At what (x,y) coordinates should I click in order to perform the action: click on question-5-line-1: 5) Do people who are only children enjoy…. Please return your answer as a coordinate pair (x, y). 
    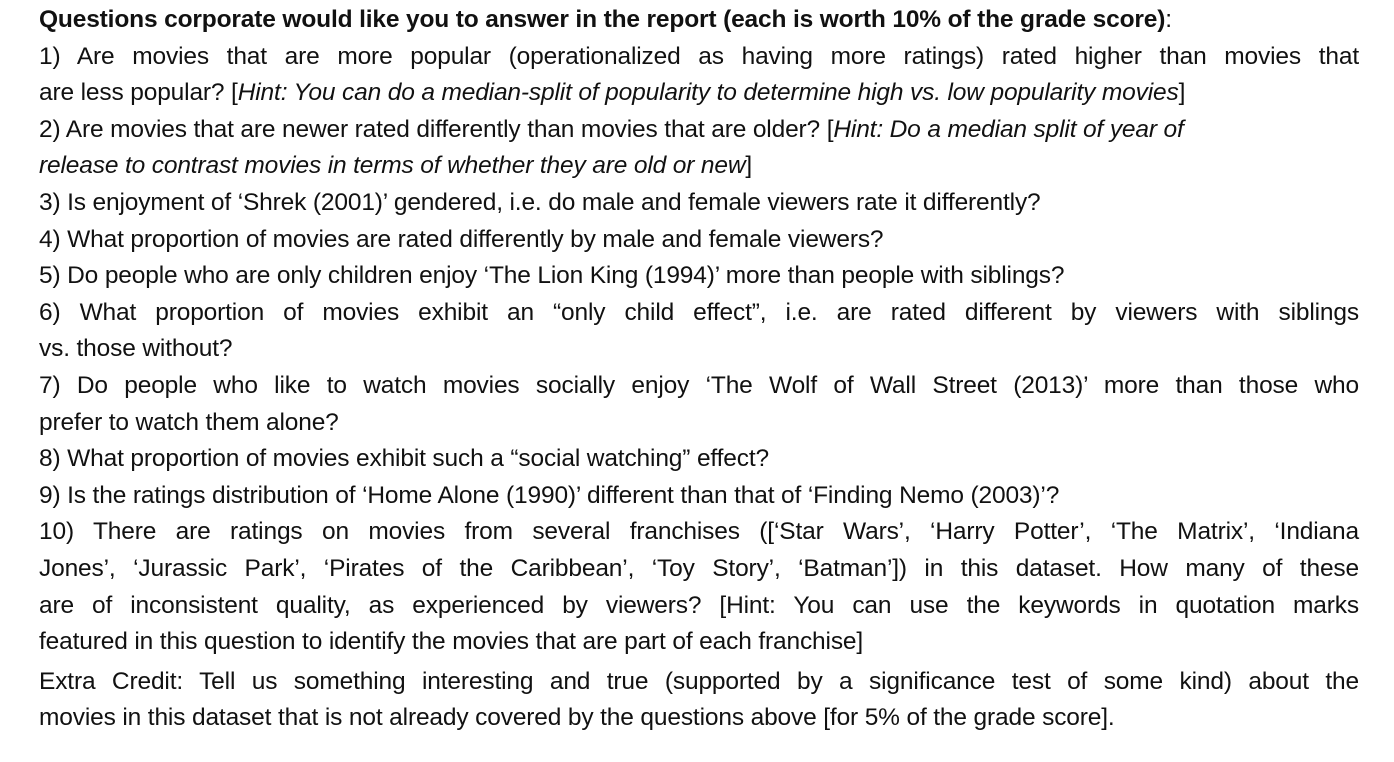
    Looking at the image, I should click on (552, 276).